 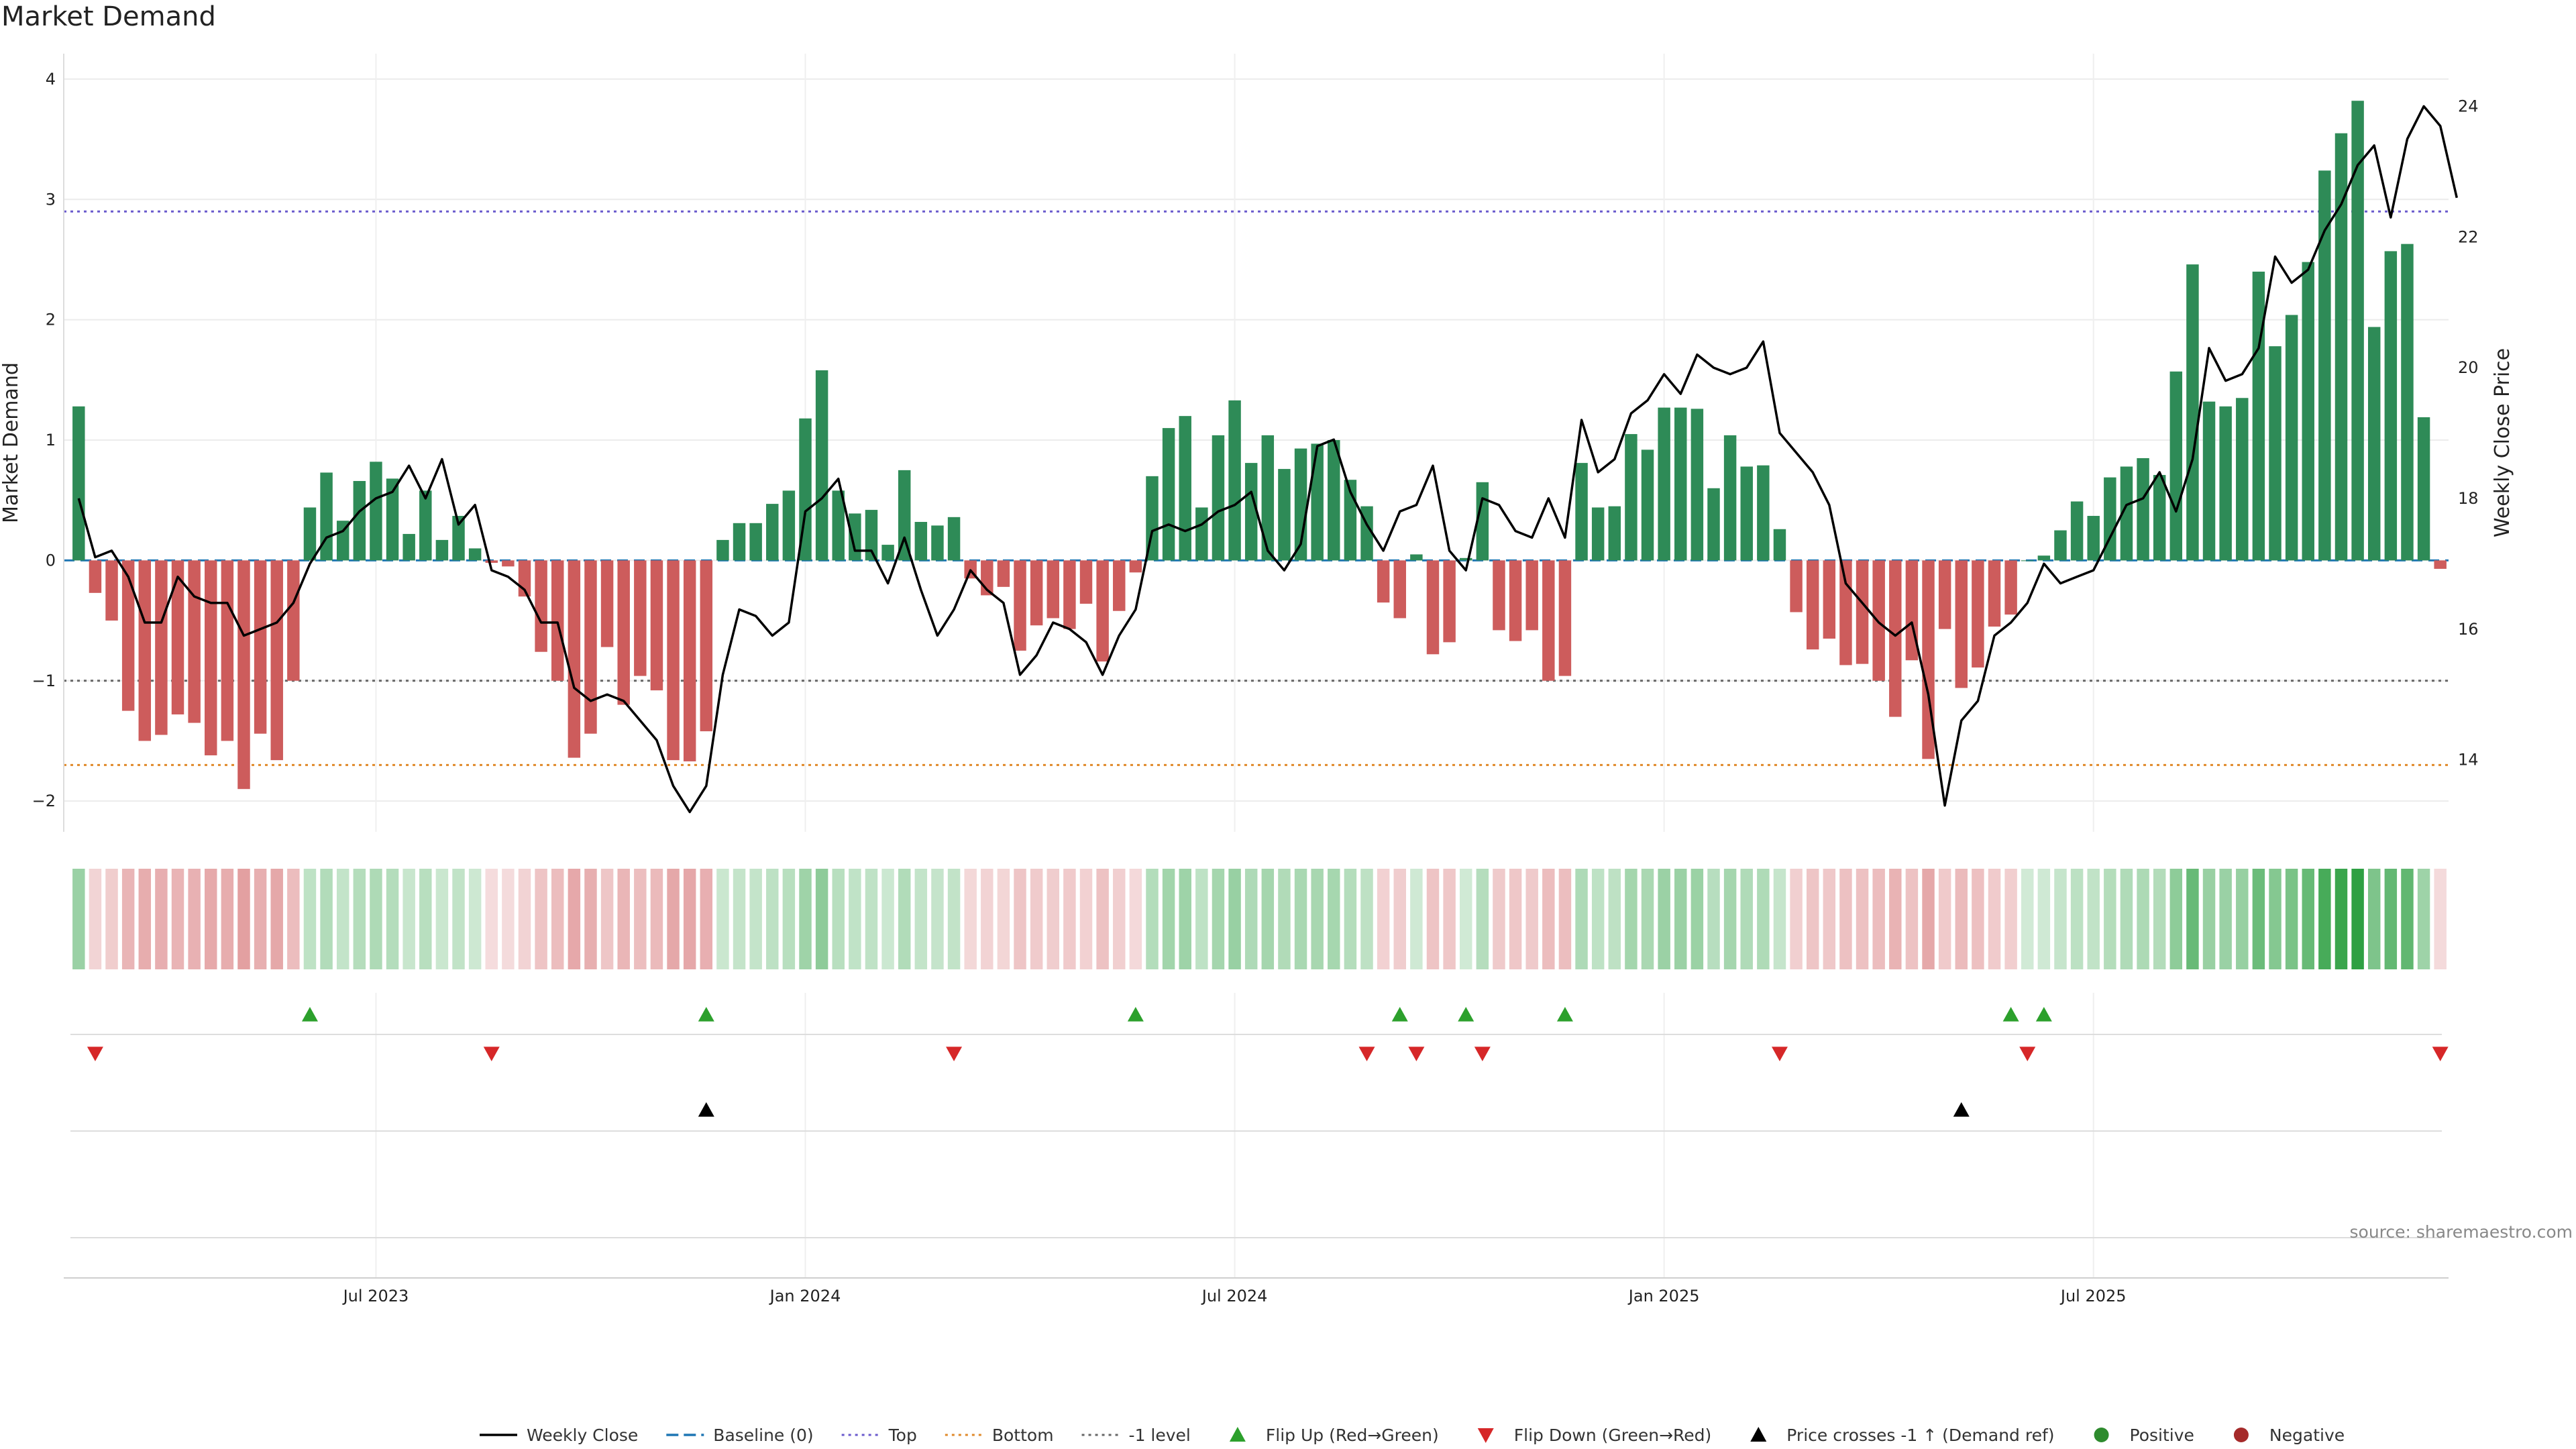 What do you see at coordinates (1160, 1435) in the screenshot?
I see `legend-label: -1 level` at bounding box center [1160, 1435].